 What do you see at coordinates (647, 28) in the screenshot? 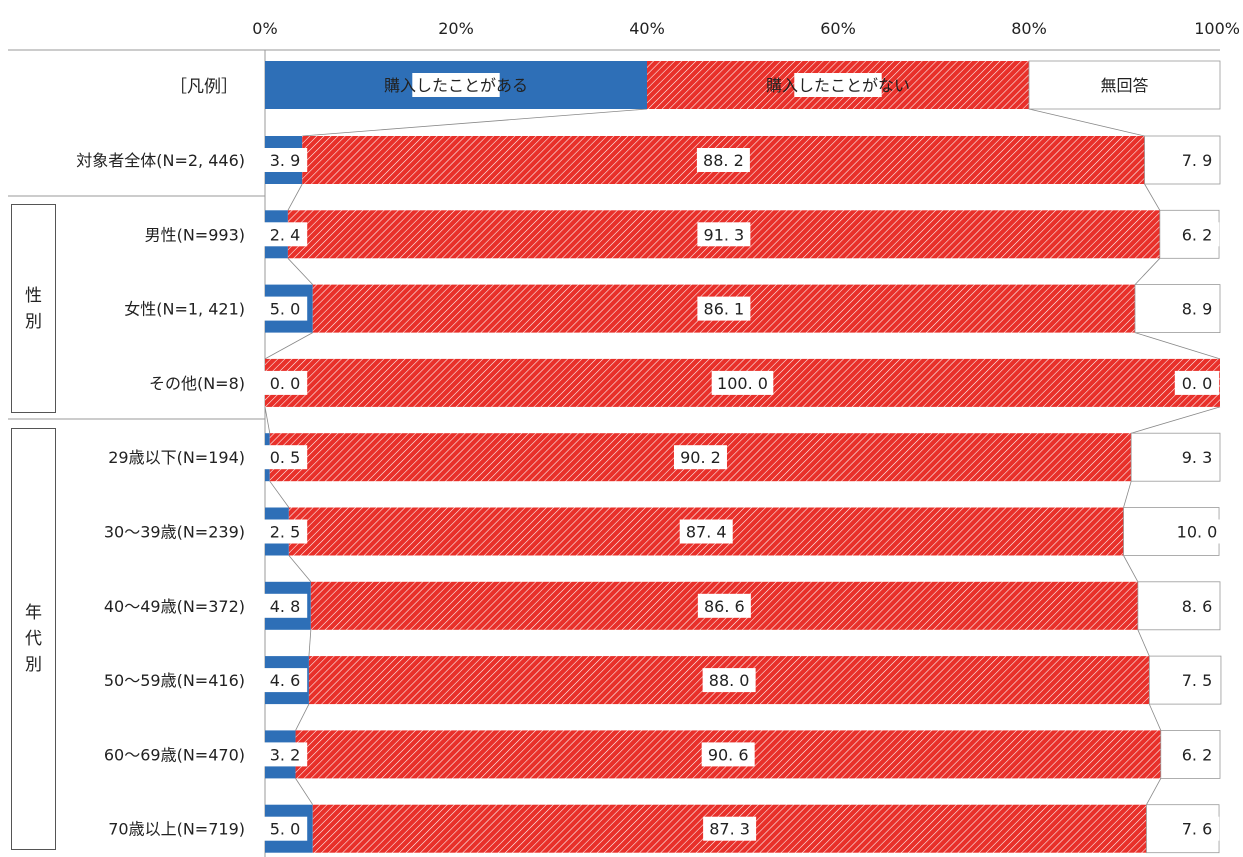
I see `x-tick-label: 40%` at bounding box center [647, 28].